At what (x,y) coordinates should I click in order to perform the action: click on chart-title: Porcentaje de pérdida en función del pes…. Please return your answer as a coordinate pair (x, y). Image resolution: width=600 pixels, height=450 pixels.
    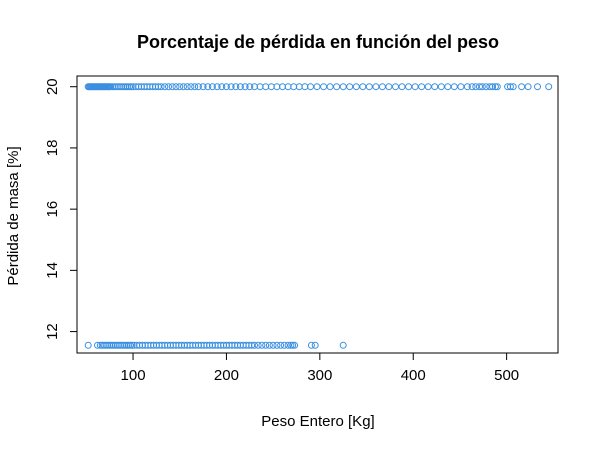
    Looking at the image, I should click on (318, 42).